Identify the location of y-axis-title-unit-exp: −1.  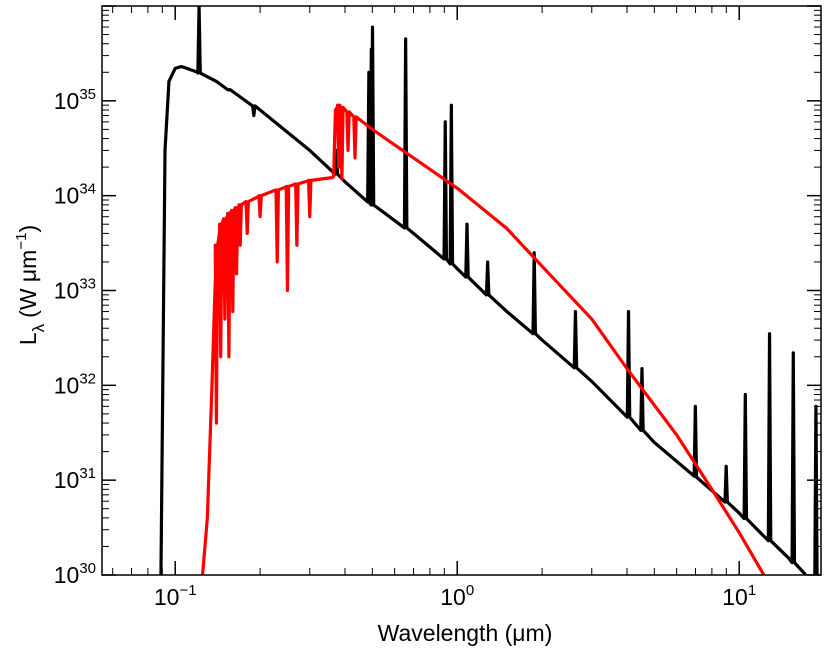
(21, 241).